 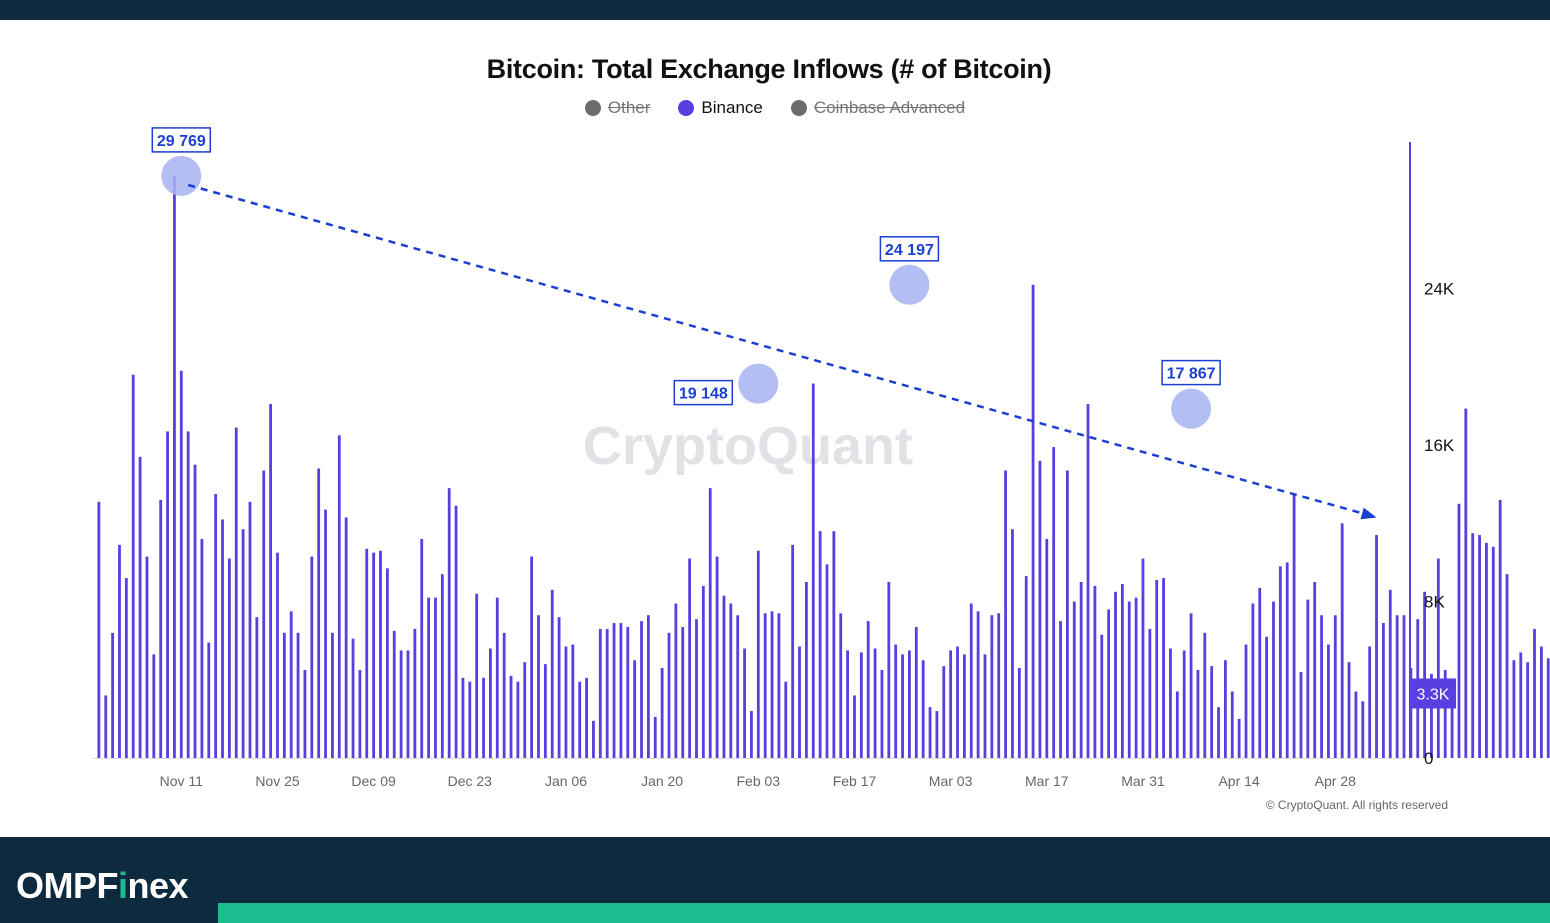 I want to click on x-tick-label: Mar 17, so click(x=1047, y=781).